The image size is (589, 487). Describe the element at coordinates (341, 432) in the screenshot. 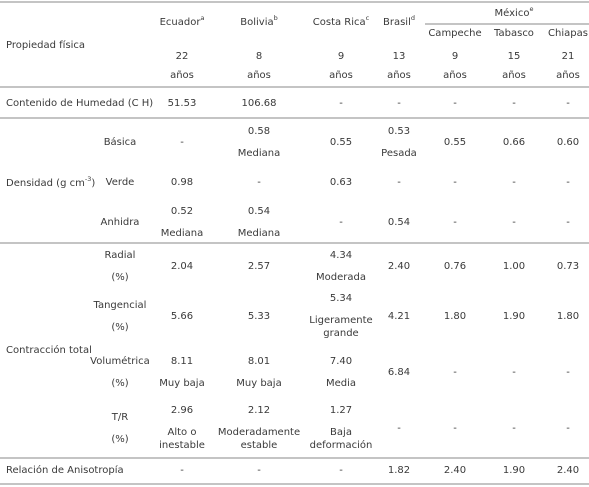

I see `cell: Baja` at that location.